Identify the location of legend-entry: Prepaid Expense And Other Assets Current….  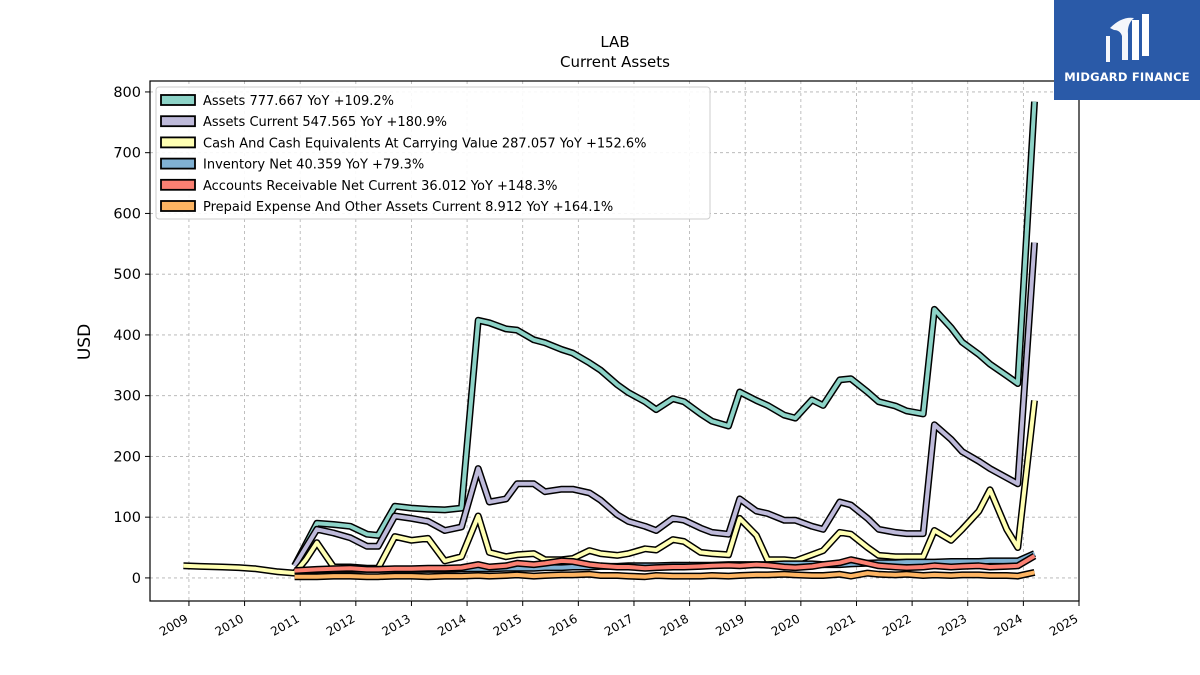
(386, 207).